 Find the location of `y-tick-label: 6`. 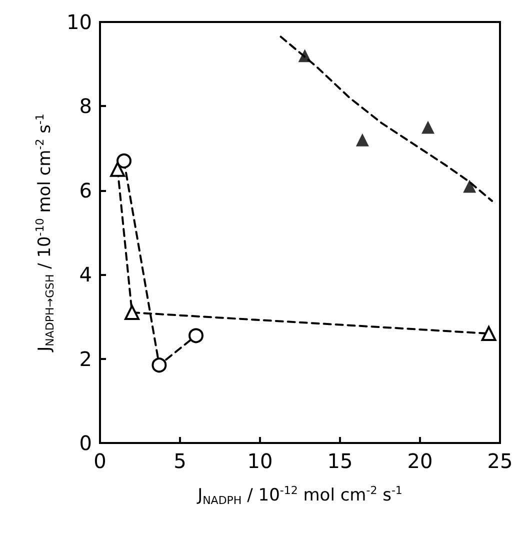

y-tick-label: 6 is located at coordinates (85, 190).